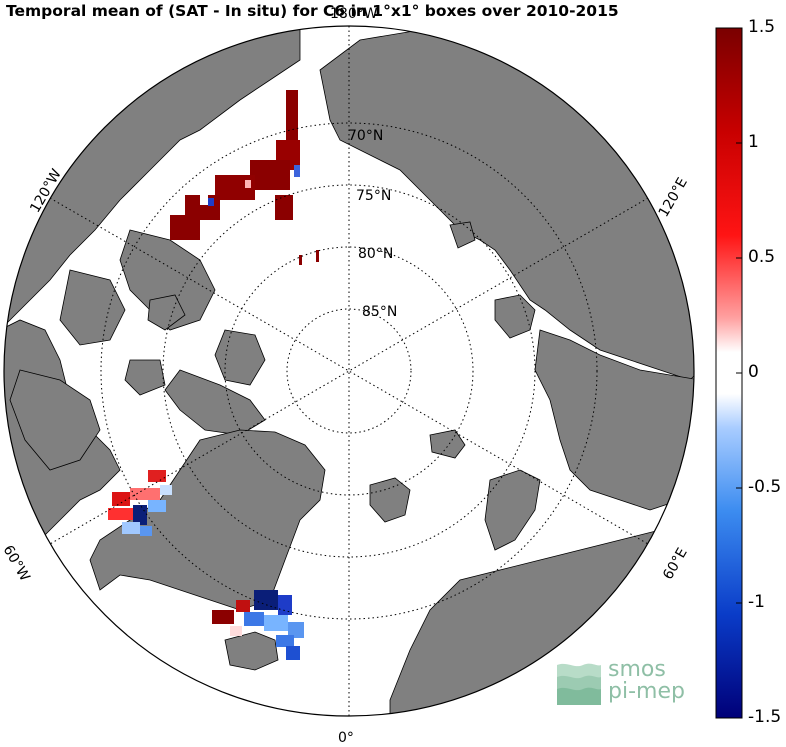 This screenshot has width=786, height=747. I want to click on colorbar-ticks, so click(739, 373).